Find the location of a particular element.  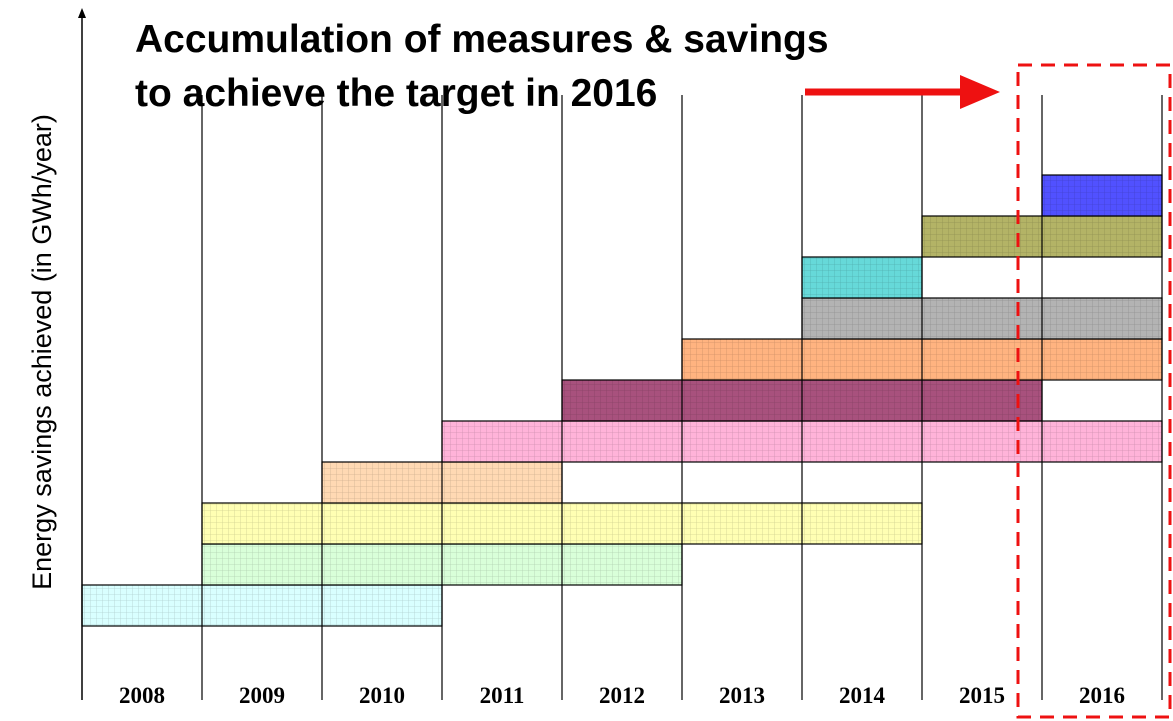

year-labels: 2008 2009 2010 2011 2012 2013 2014 2015 2016 is located at coordinates (622, 695).